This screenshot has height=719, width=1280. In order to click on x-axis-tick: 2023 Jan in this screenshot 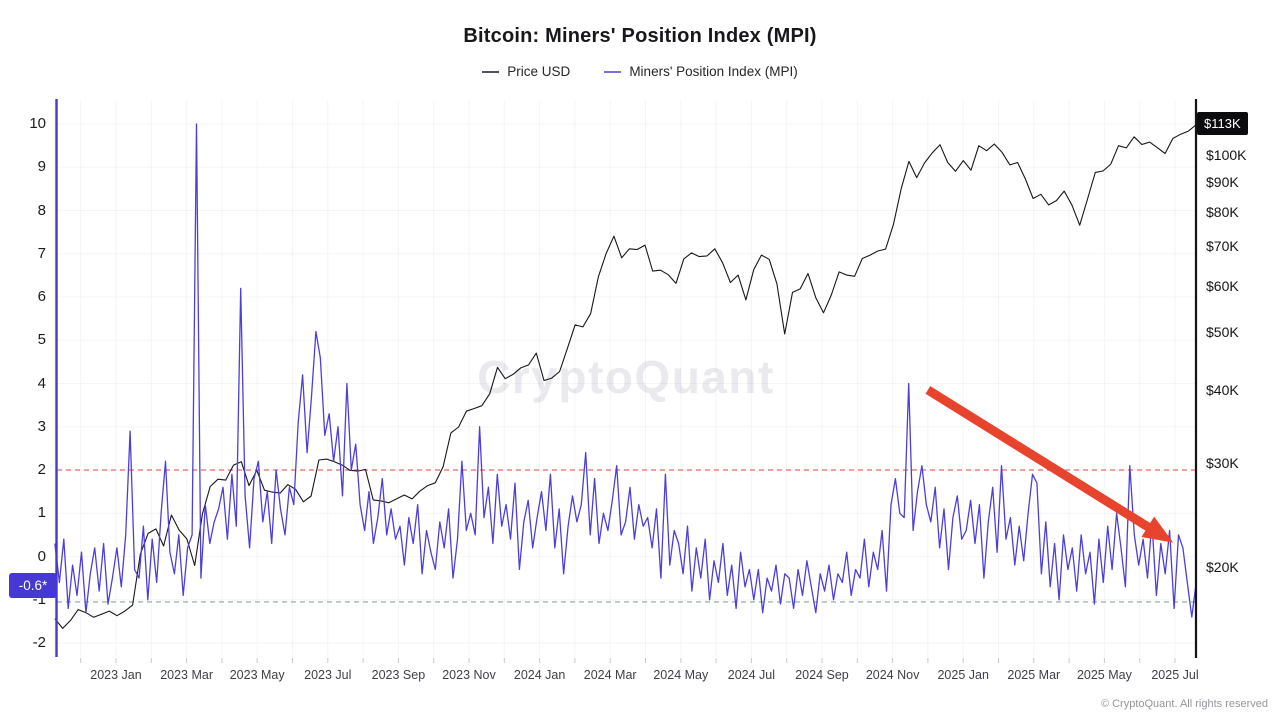, I will do `click(116, 675)`.